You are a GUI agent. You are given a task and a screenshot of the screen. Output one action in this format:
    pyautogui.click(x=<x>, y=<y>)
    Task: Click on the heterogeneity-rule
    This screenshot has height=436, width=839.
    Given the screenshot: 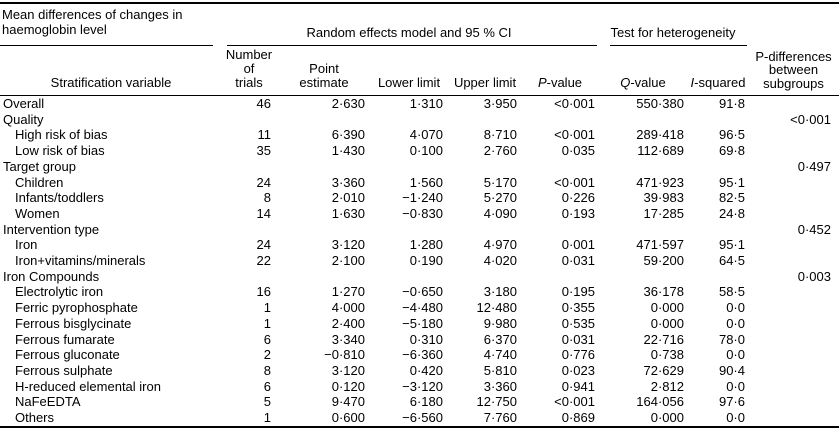 What is the action you would take?
    pyautogui.click(x=678, y=45)
    